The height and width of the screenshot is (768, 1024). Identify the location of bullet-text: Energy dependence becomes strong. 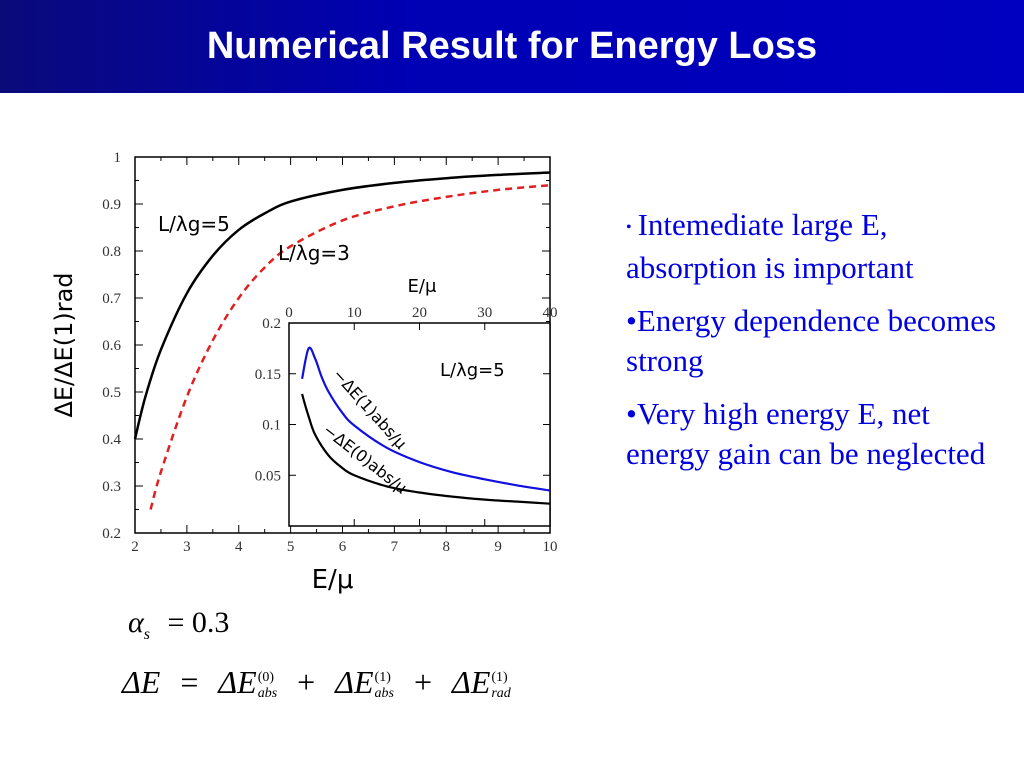
(811, 340).